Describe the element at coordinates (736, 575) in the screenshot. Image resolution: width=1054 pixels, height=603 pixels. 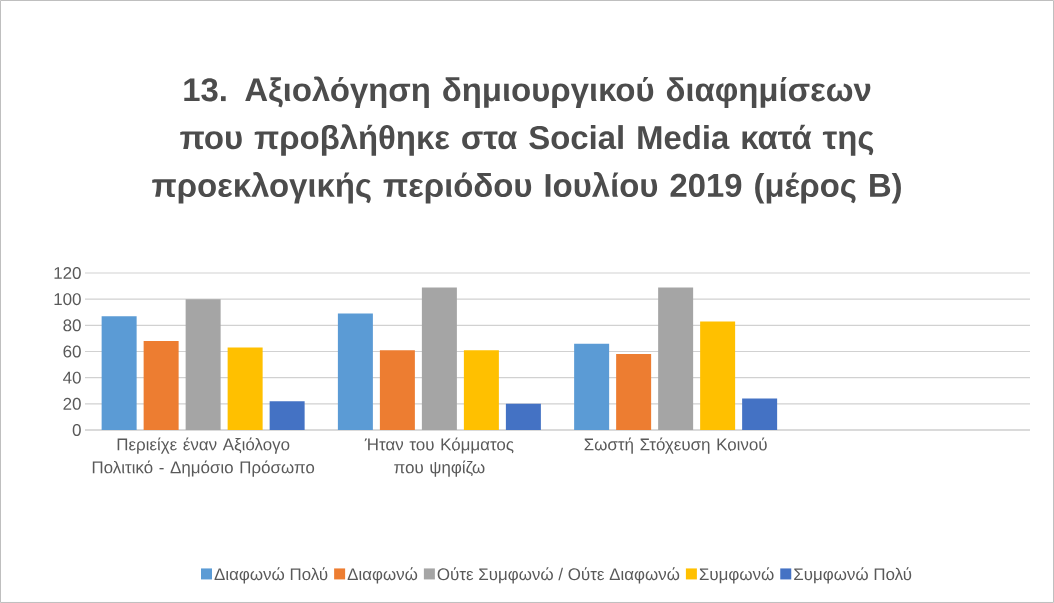
I see `legend-label: Συμφωνώ` at that location.